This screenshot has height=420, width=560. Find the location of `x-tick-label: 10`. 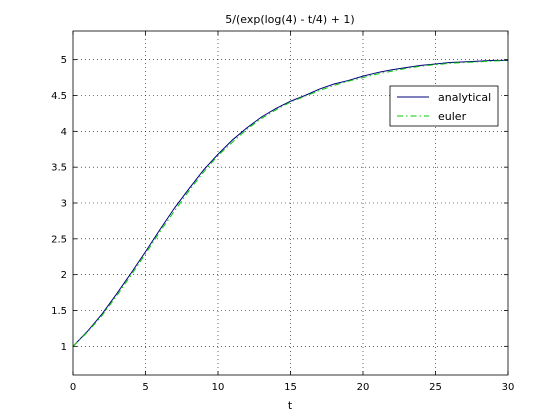

x-tick-label: 10 is located at coordinates (218, 387).